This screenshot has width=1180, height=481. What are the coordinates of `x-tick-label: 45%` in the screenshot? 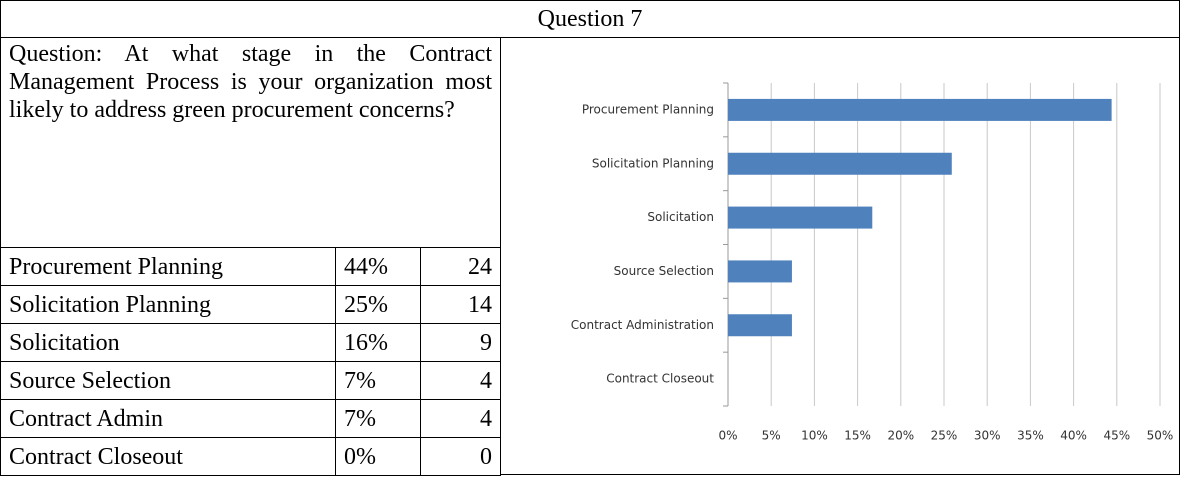 It's located at (1116, 436).